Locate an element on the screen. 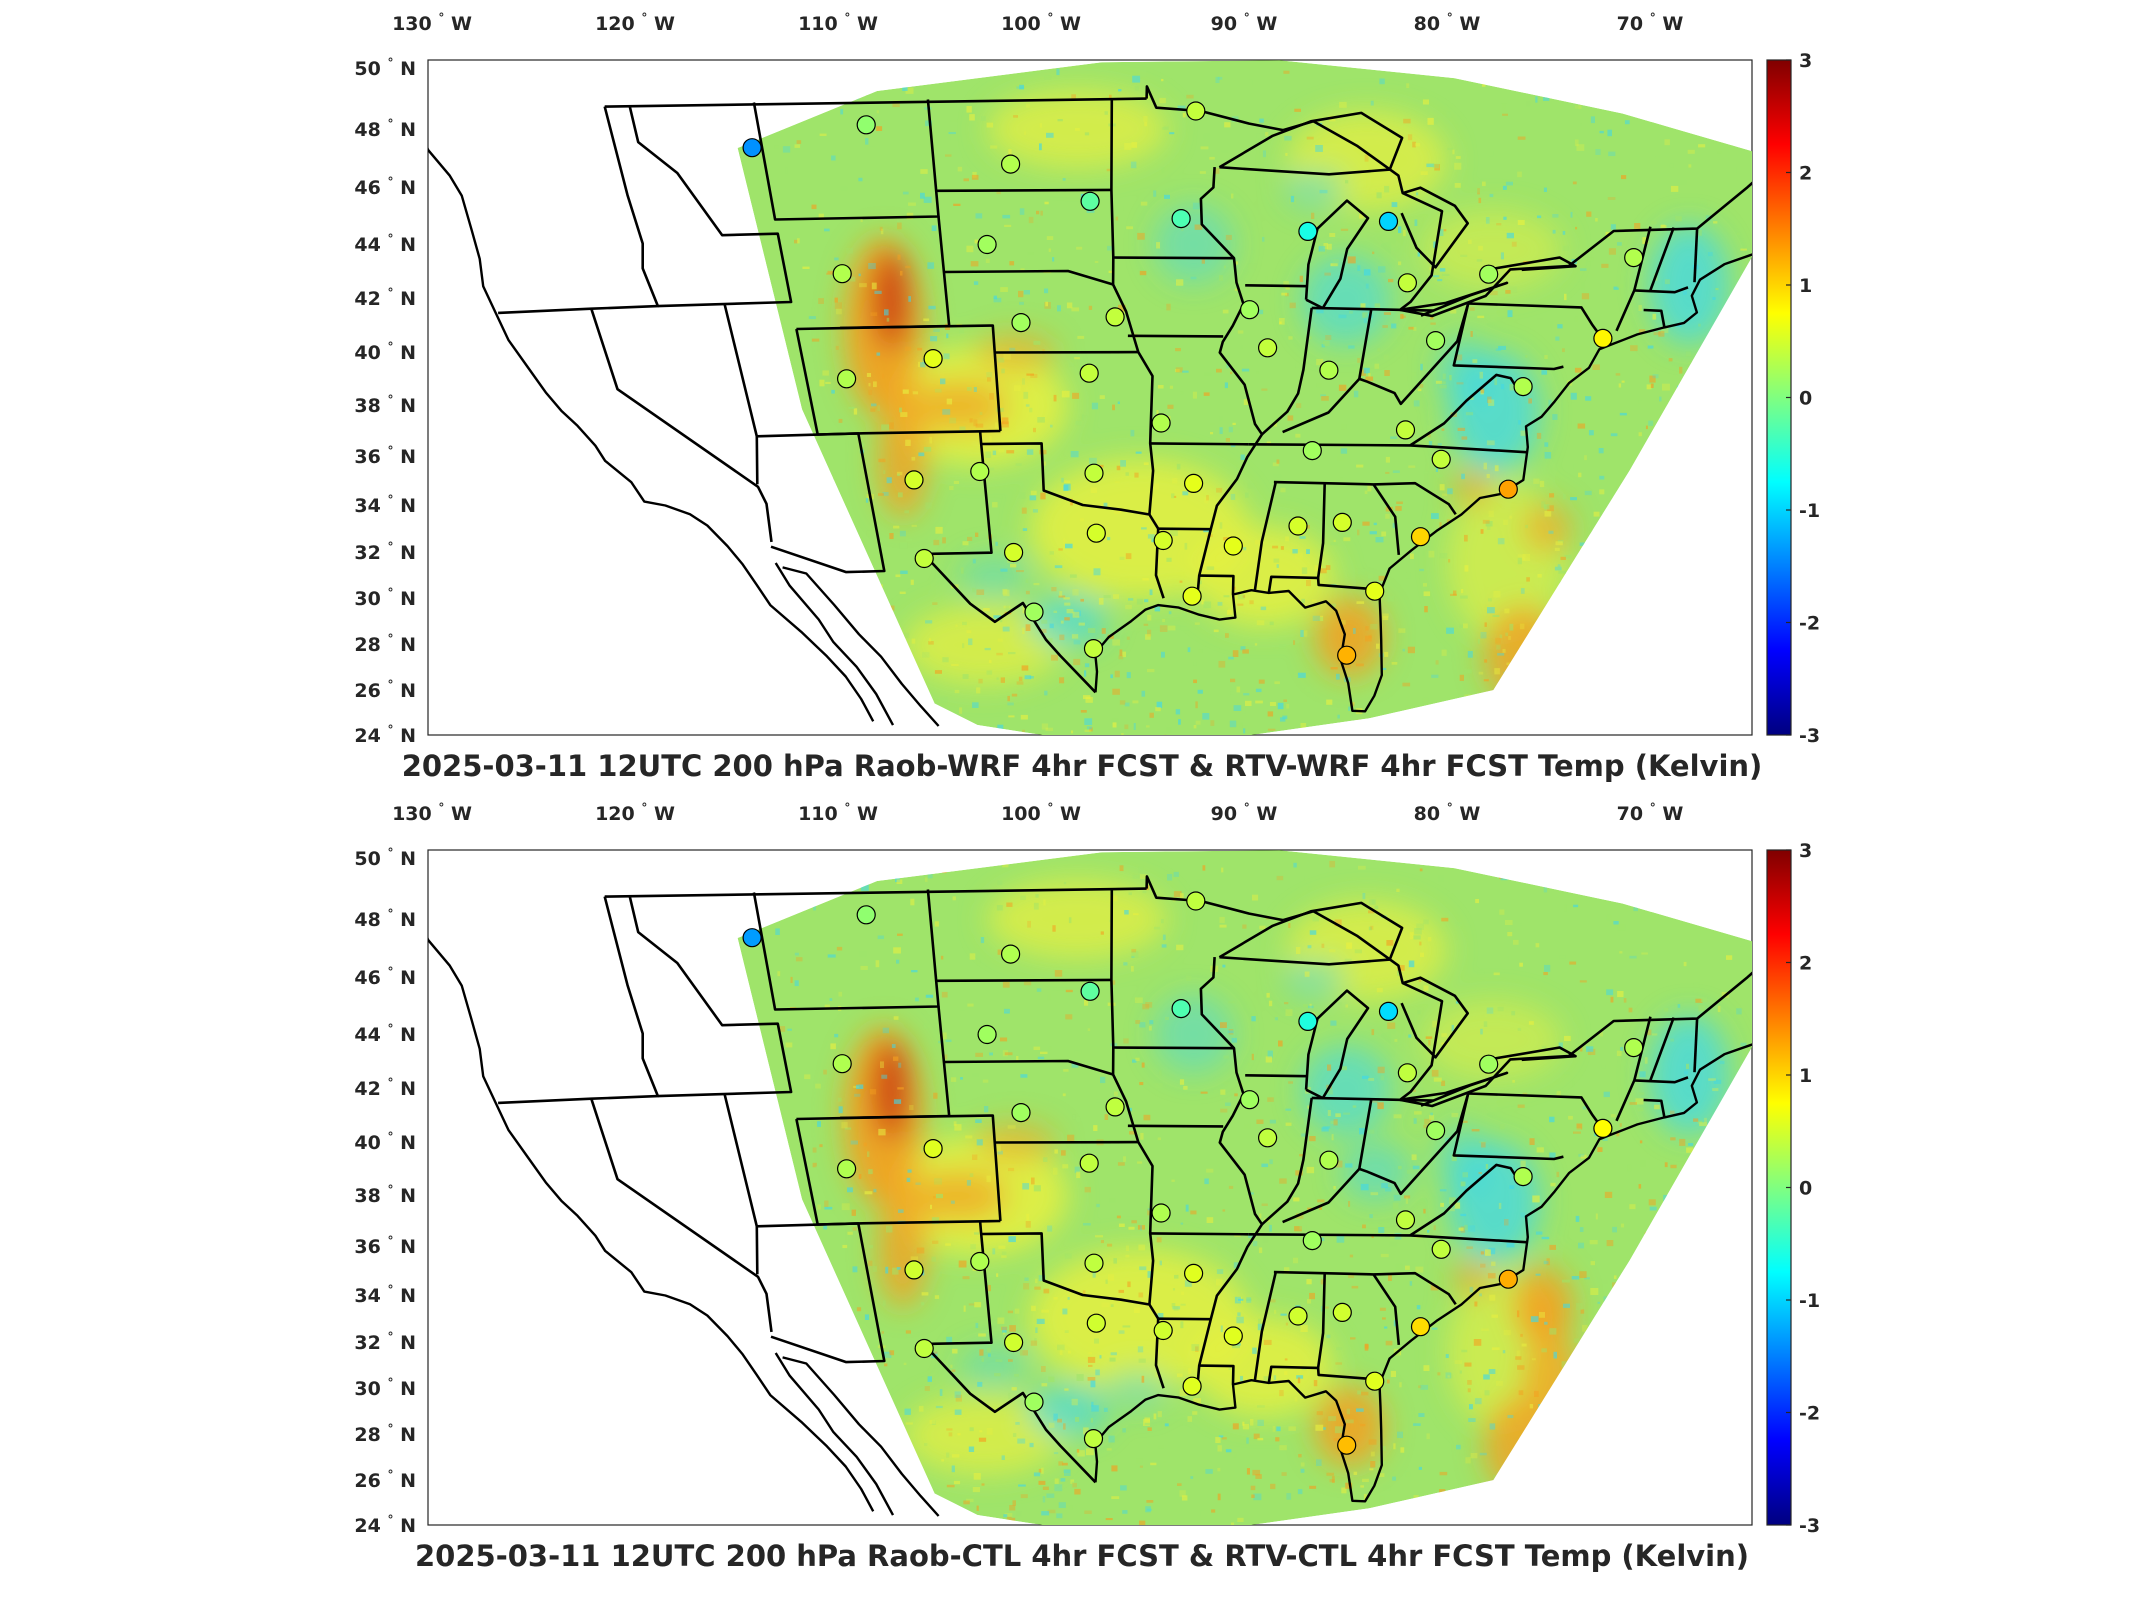 Image resolution: width=2133 pixels, height=1600 pixels. latitude-tick-label: 44 ° N is located at coordinates (385, 1034).